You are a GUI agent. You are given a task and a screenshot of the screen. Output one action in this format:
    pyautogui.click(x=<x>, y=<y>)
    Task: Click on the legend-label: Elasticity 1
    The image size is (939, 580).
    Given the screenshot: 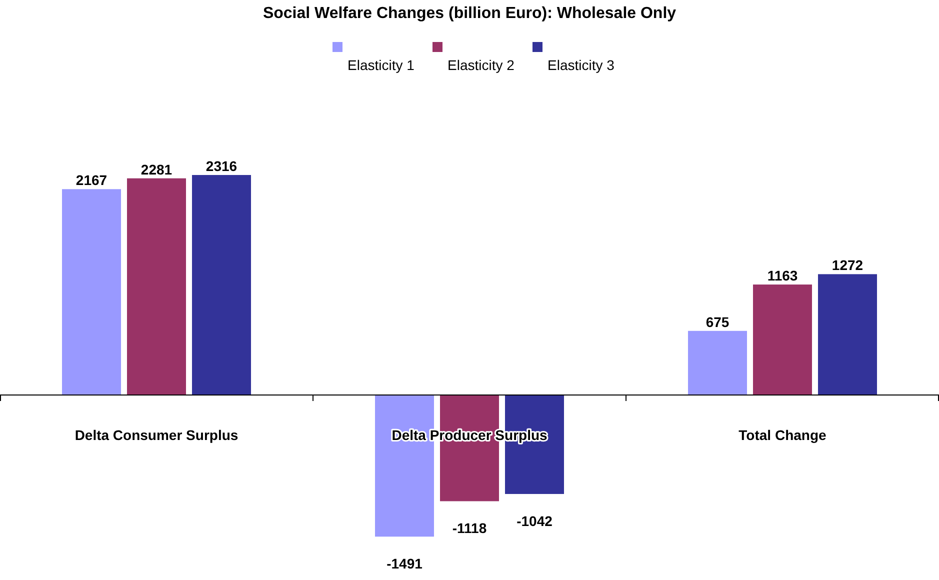 What is the action you would take?
    pyautogui.click(x=381, y=65)
    